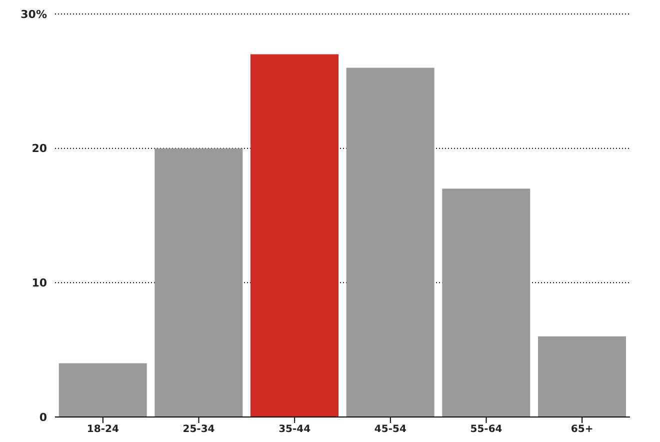  Describe the element at coordinates (40, 283) in the screenshot. I see `y-tick-label: 10` at that location.